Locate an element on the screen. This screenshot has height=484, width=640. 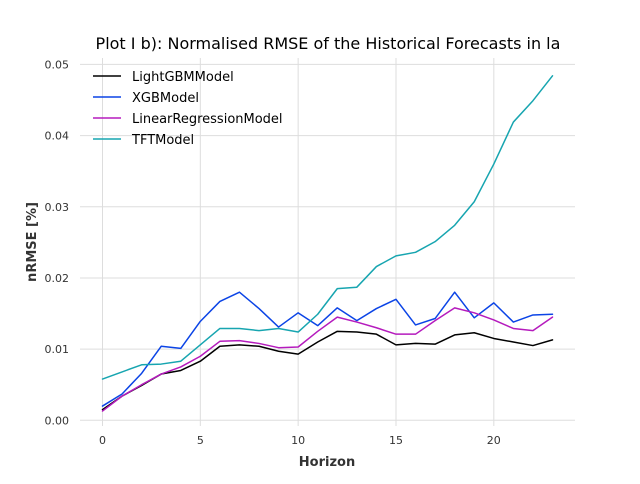
y-tick-label: 0.05 is located at coordinates (57, 64).